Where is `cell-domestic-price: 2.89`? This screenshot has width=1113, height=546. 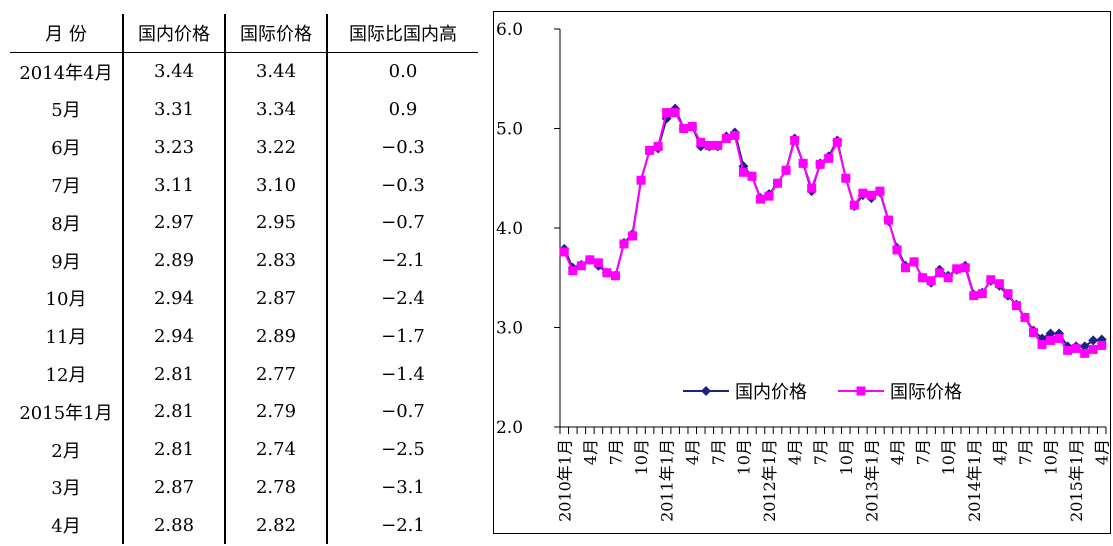 cell-domestic-price: 2.89 is located at coordinates (173, 260).